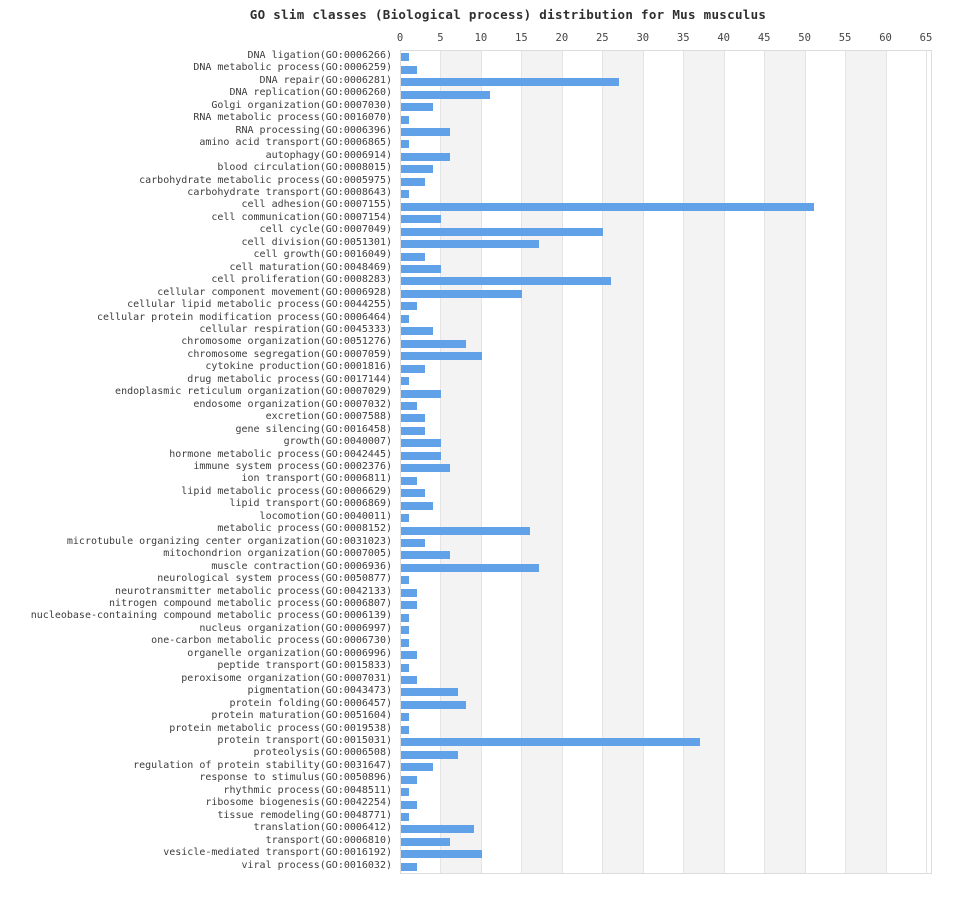 This screenshot has height=900, width=980. Describe the element at coordinates (307, 790) in the screenshot. I see `category-label: rhythmic process(GO:0048511)` at that location.